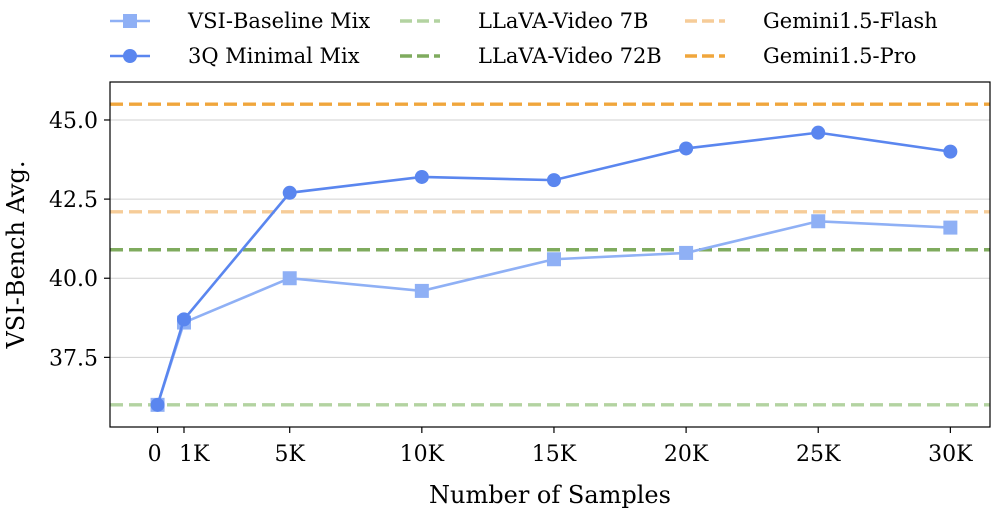 This screenshot has height=513, width=996. I want to click on x-tick-label: 5K, so click(289, 454).